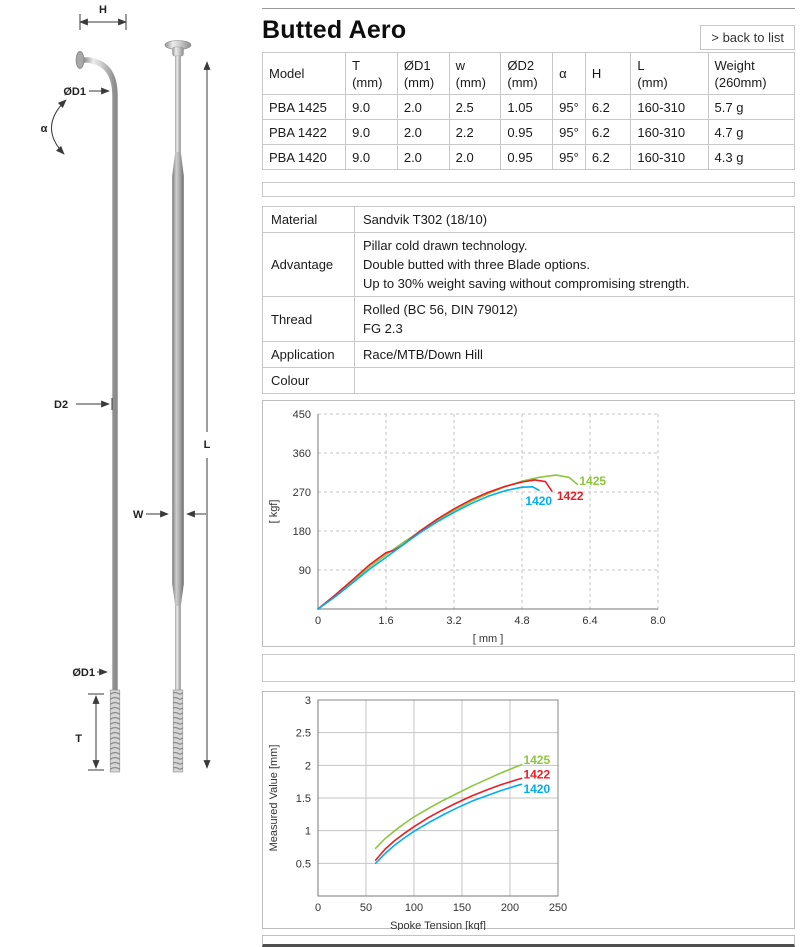 The height and width of the screenshot is (947, 800). Describe the element at coordinates (414, 908) in the screenshot. I see `x-tick-label: 100` at that location.